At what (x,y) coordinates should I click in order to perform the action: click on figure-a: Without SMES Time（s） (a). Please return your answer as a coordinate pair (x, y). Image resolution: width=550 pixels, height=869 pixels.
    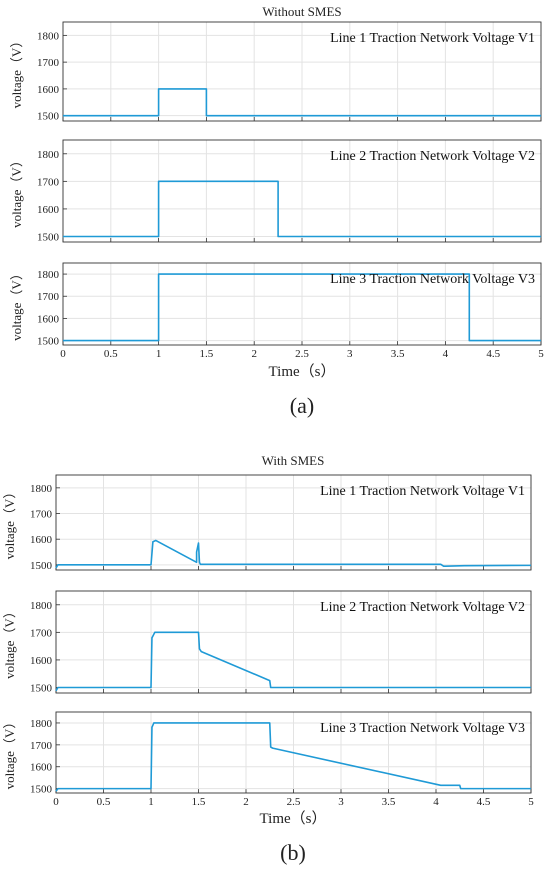
    Looking at the image, I should click on (301, 211).